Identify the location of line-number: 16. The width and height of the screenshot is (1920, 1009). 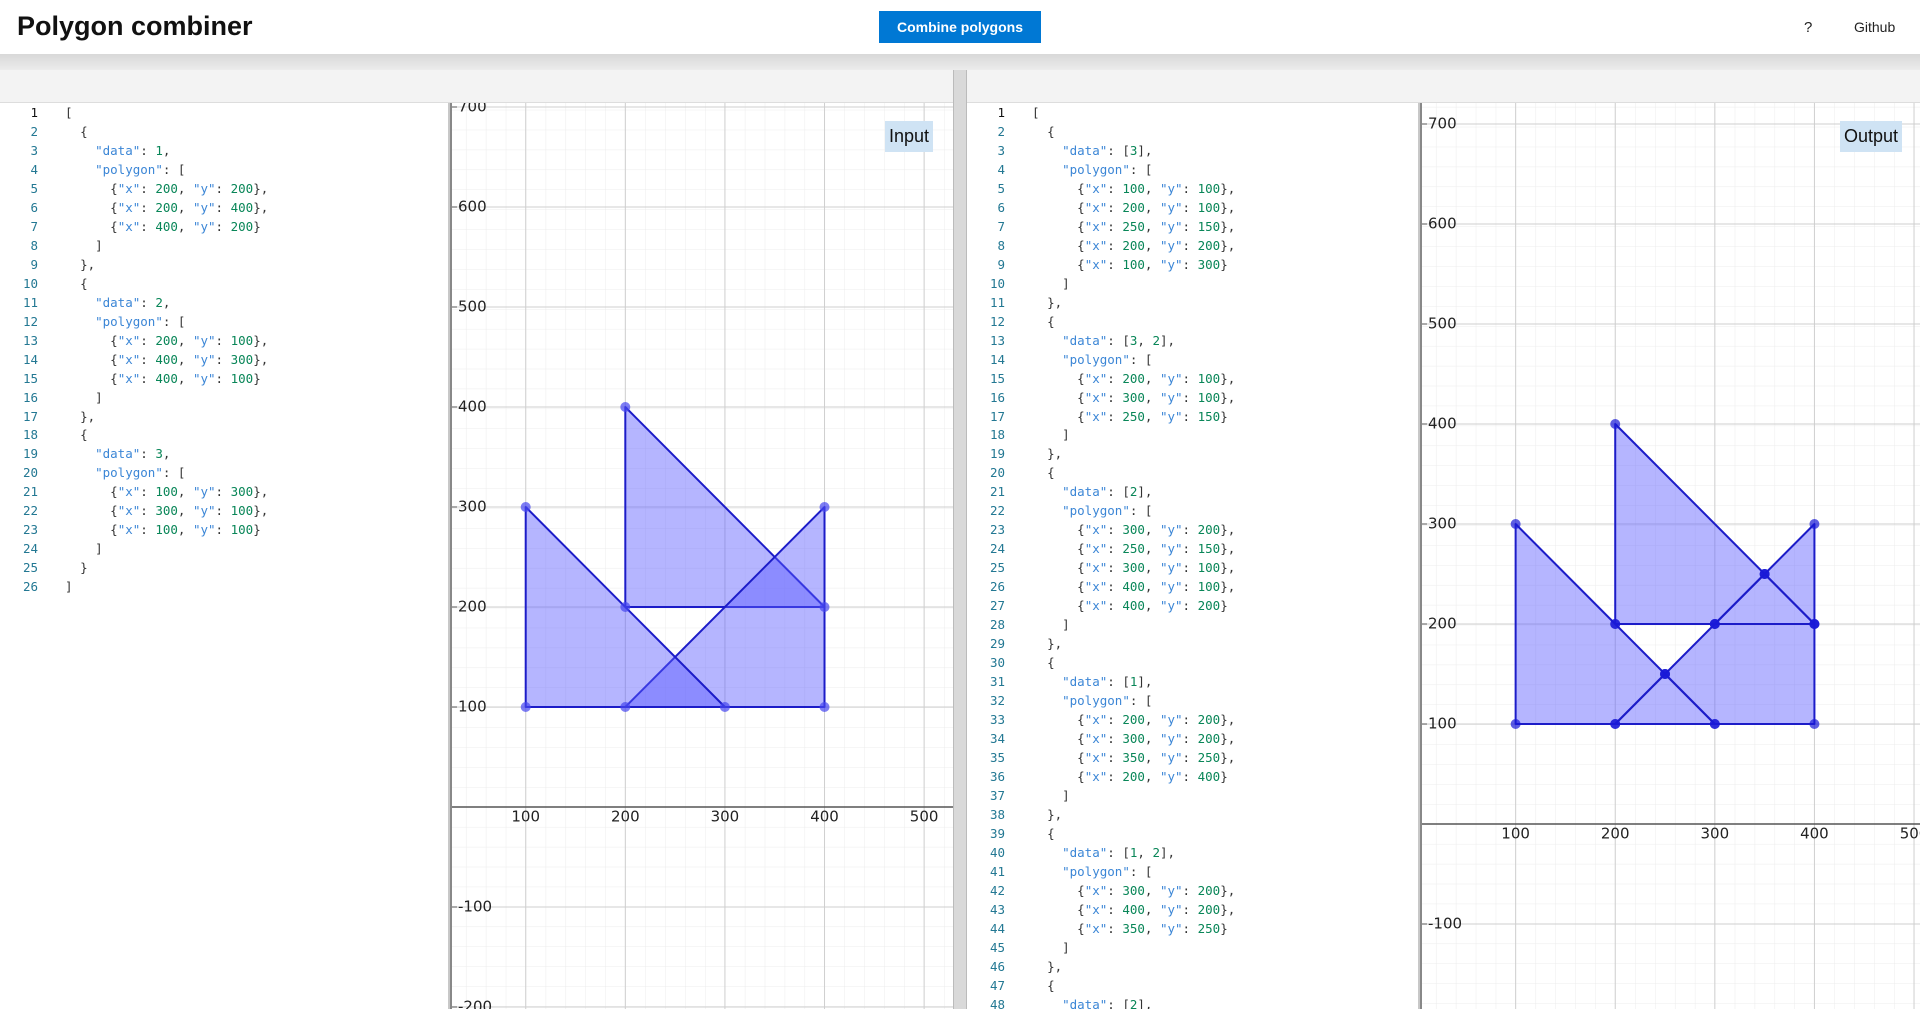
(30, 397).